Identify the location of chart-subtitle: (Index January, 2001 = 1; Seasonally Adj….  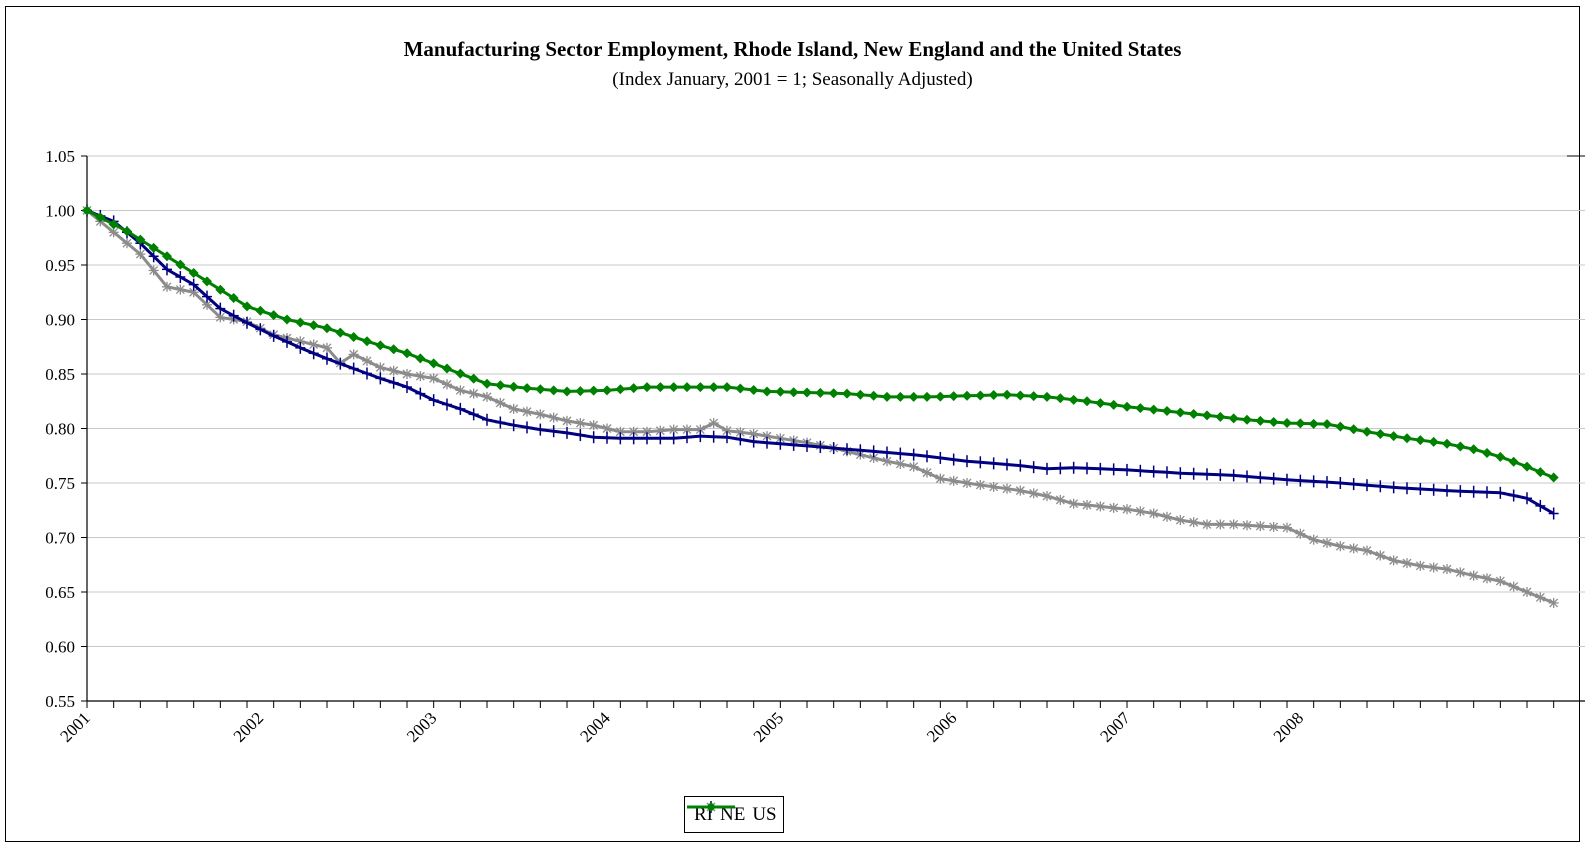
(792, 79).